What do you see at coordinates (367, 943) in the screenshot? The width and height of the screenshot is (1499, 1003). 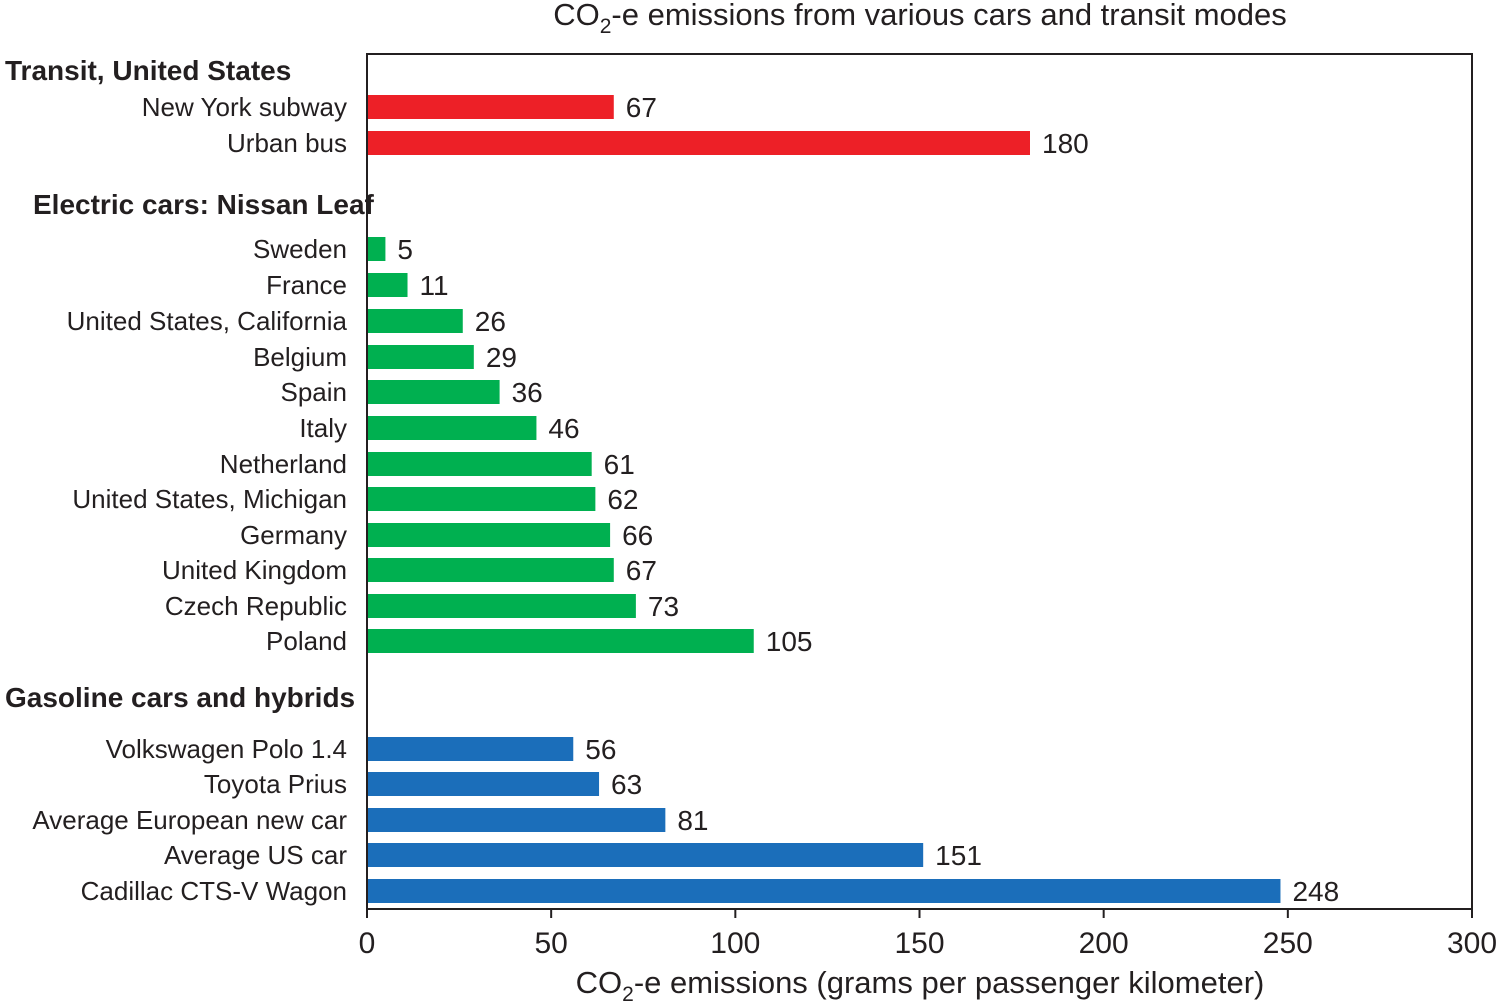 I see `x-tick-label: 0` at bounding box center [367, 943].